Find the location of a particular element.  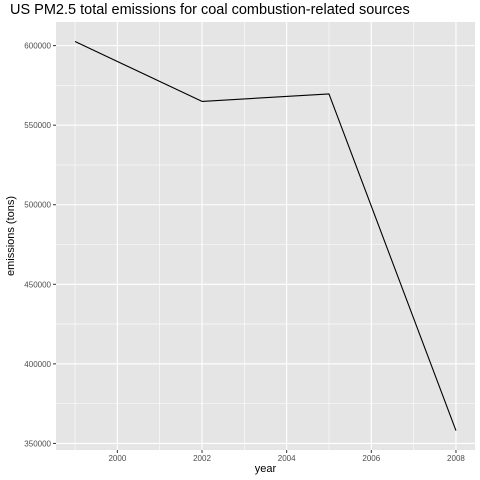

y-tick-label: 400000 is located at coordinates (37, 364).